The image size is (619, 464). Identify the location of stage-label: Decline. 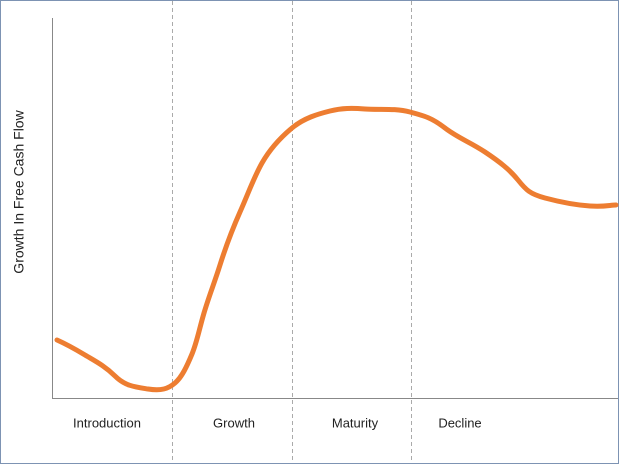
(459, 422).